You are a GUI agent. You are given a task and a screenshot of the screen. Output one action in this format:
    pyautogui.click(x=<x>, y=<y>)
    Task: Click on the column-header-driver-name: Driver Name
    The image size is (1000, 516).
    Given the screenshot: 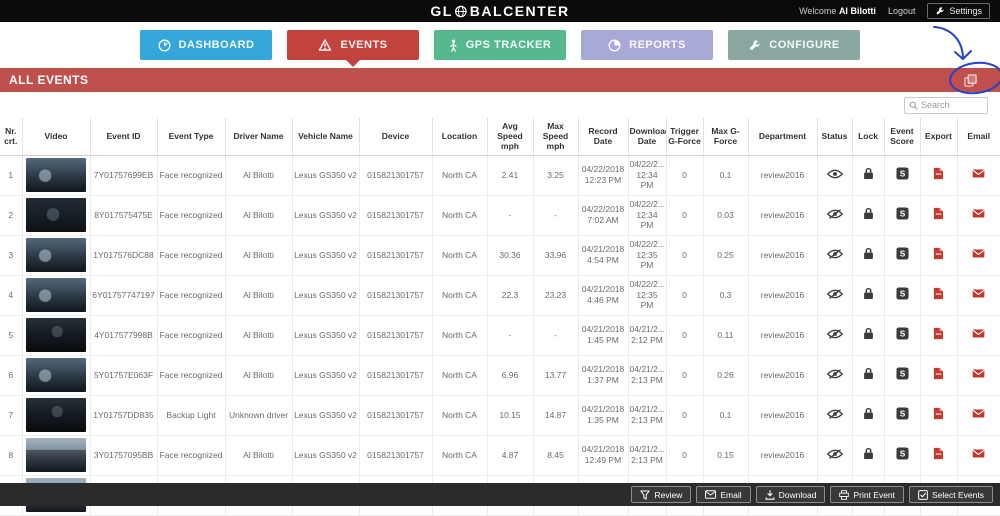 What is the action you would take?
    pyautogui.click(x=259, y=137)
    